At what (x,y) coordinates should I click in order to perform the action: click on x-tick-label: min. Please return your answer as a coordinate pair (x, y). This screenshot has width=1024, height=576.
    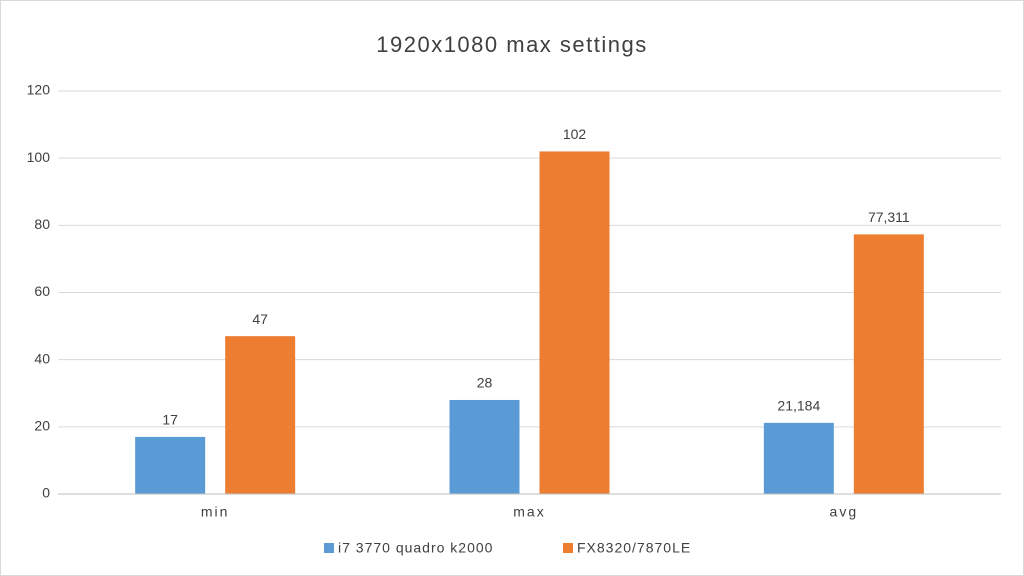
    Looking at the image, I should click on (215, 512).